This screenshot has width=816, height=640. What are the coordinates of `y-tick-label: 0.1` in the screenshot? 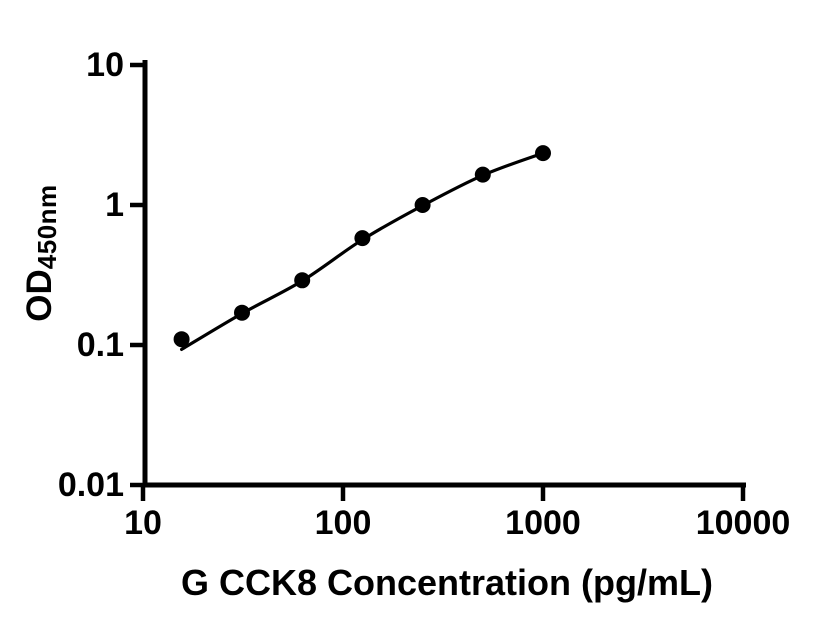 It's located at (100, 345).